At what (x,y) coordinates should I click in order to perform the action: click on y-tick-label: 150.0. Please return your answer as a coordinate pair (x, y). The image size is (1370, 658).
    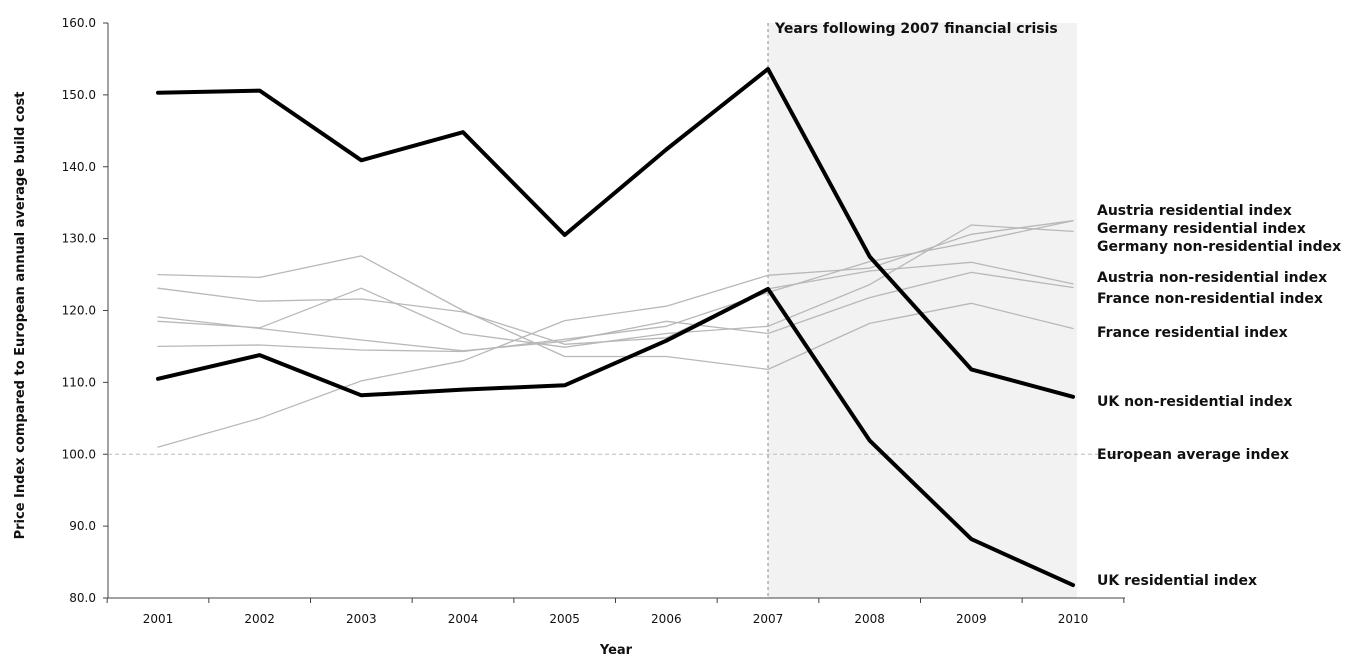
    Looking at the image, I should click on (79, 95).